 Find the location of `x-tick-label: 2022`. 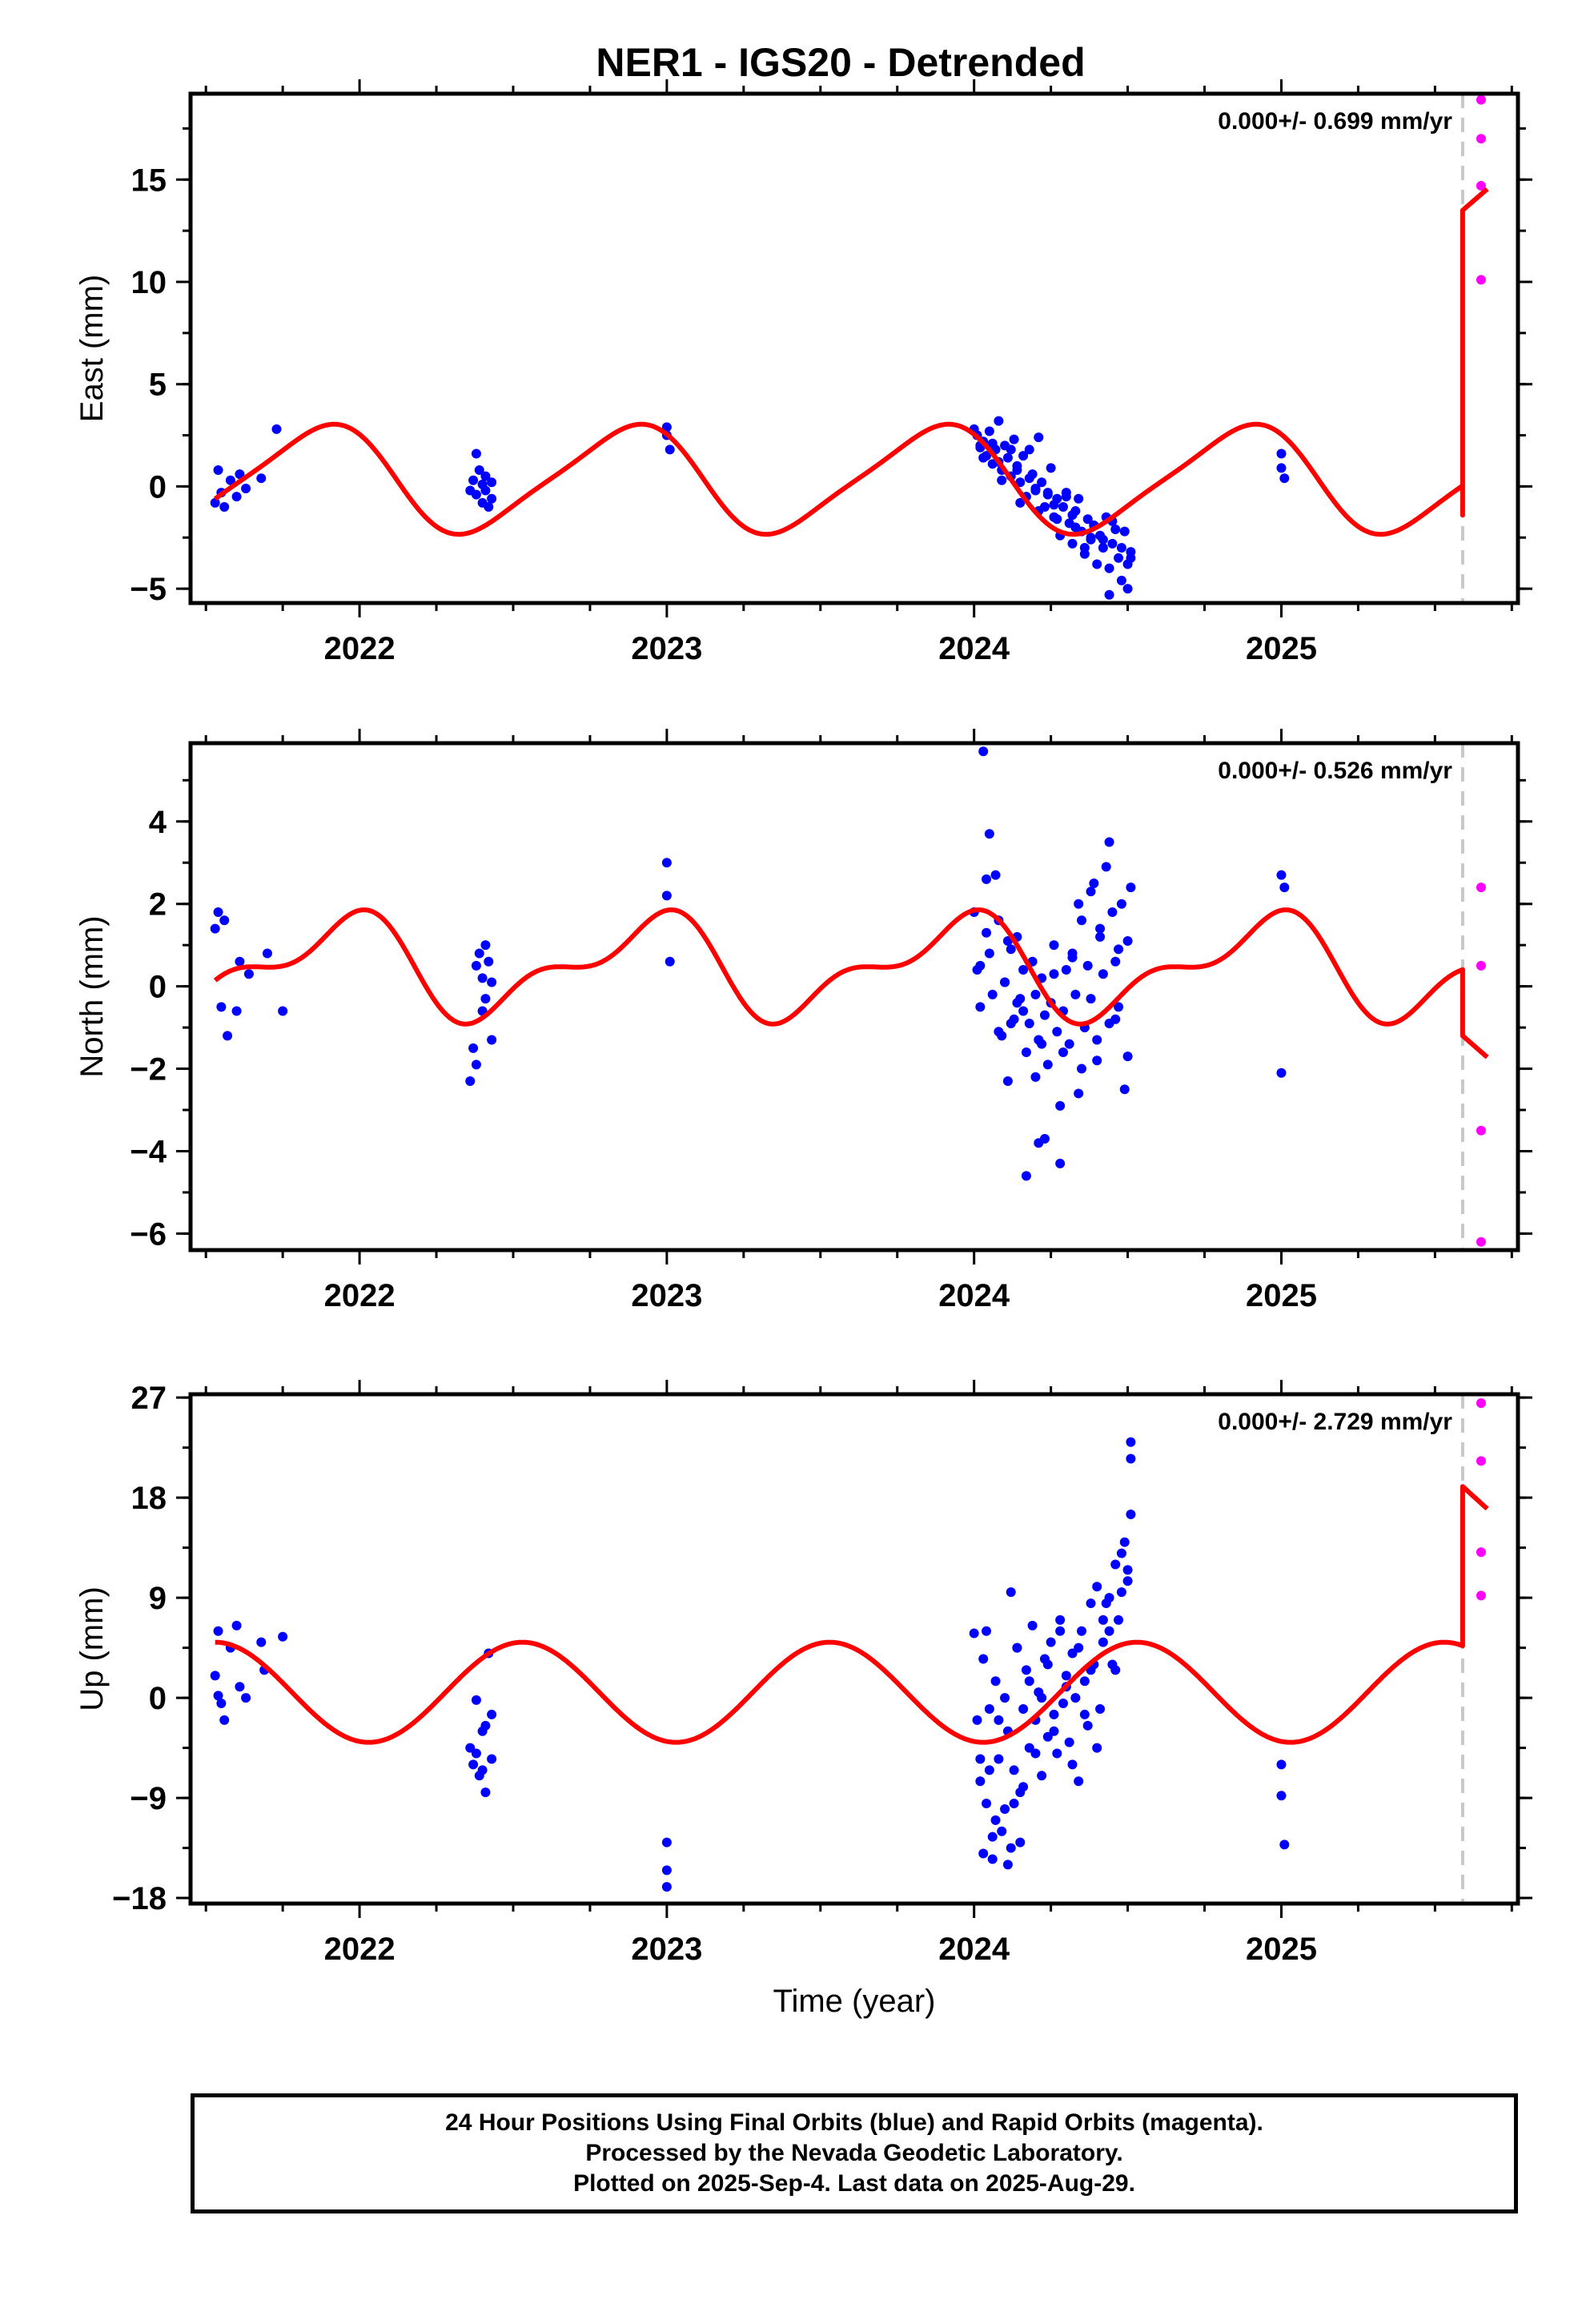

x-tick-label: 2022 is located at coordinates (360, 1295).